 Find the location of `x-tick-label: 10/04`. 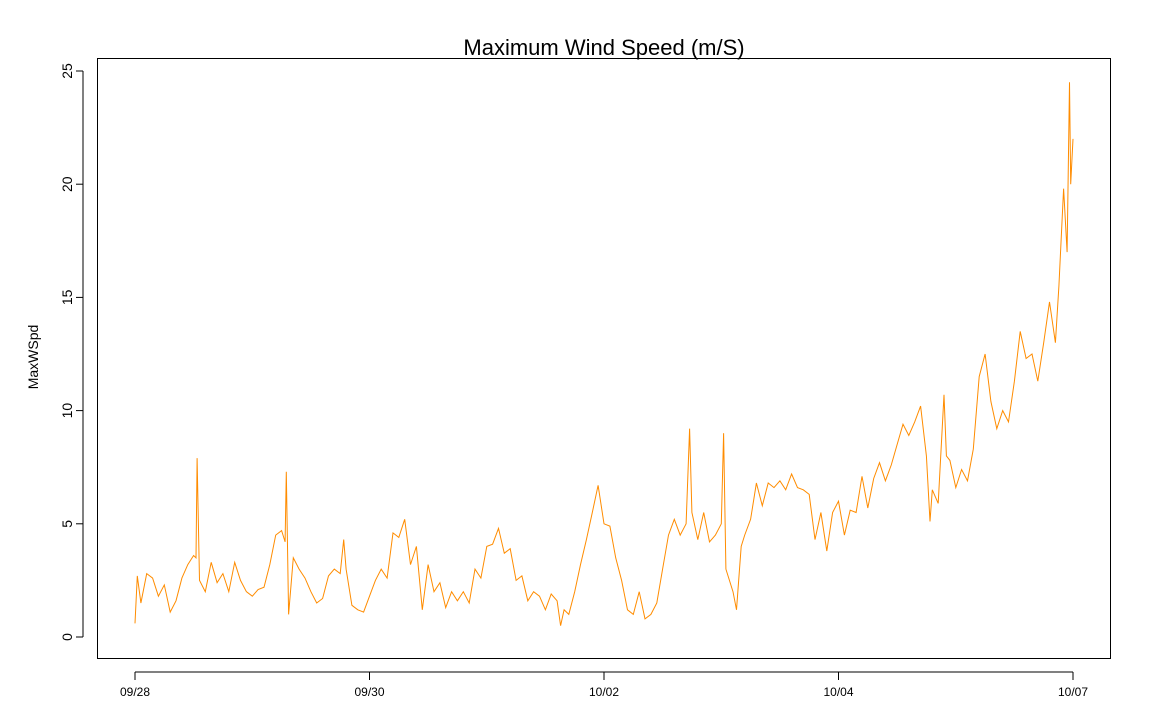

x-tick-label: 10/04 is located at coordinates (838, 692).